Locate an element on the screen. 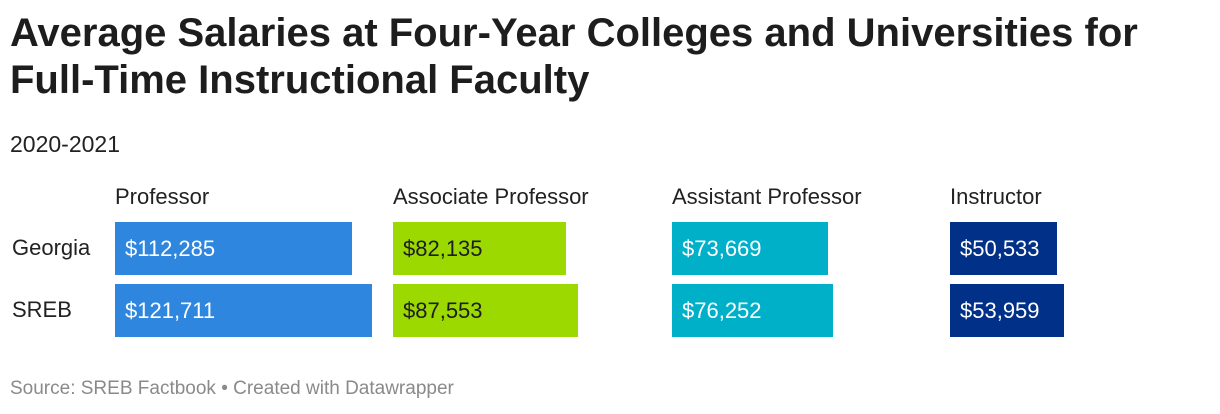 This screenshot has height=414, width=1220. bar: $82,135 is located at coordinates (479, 248).